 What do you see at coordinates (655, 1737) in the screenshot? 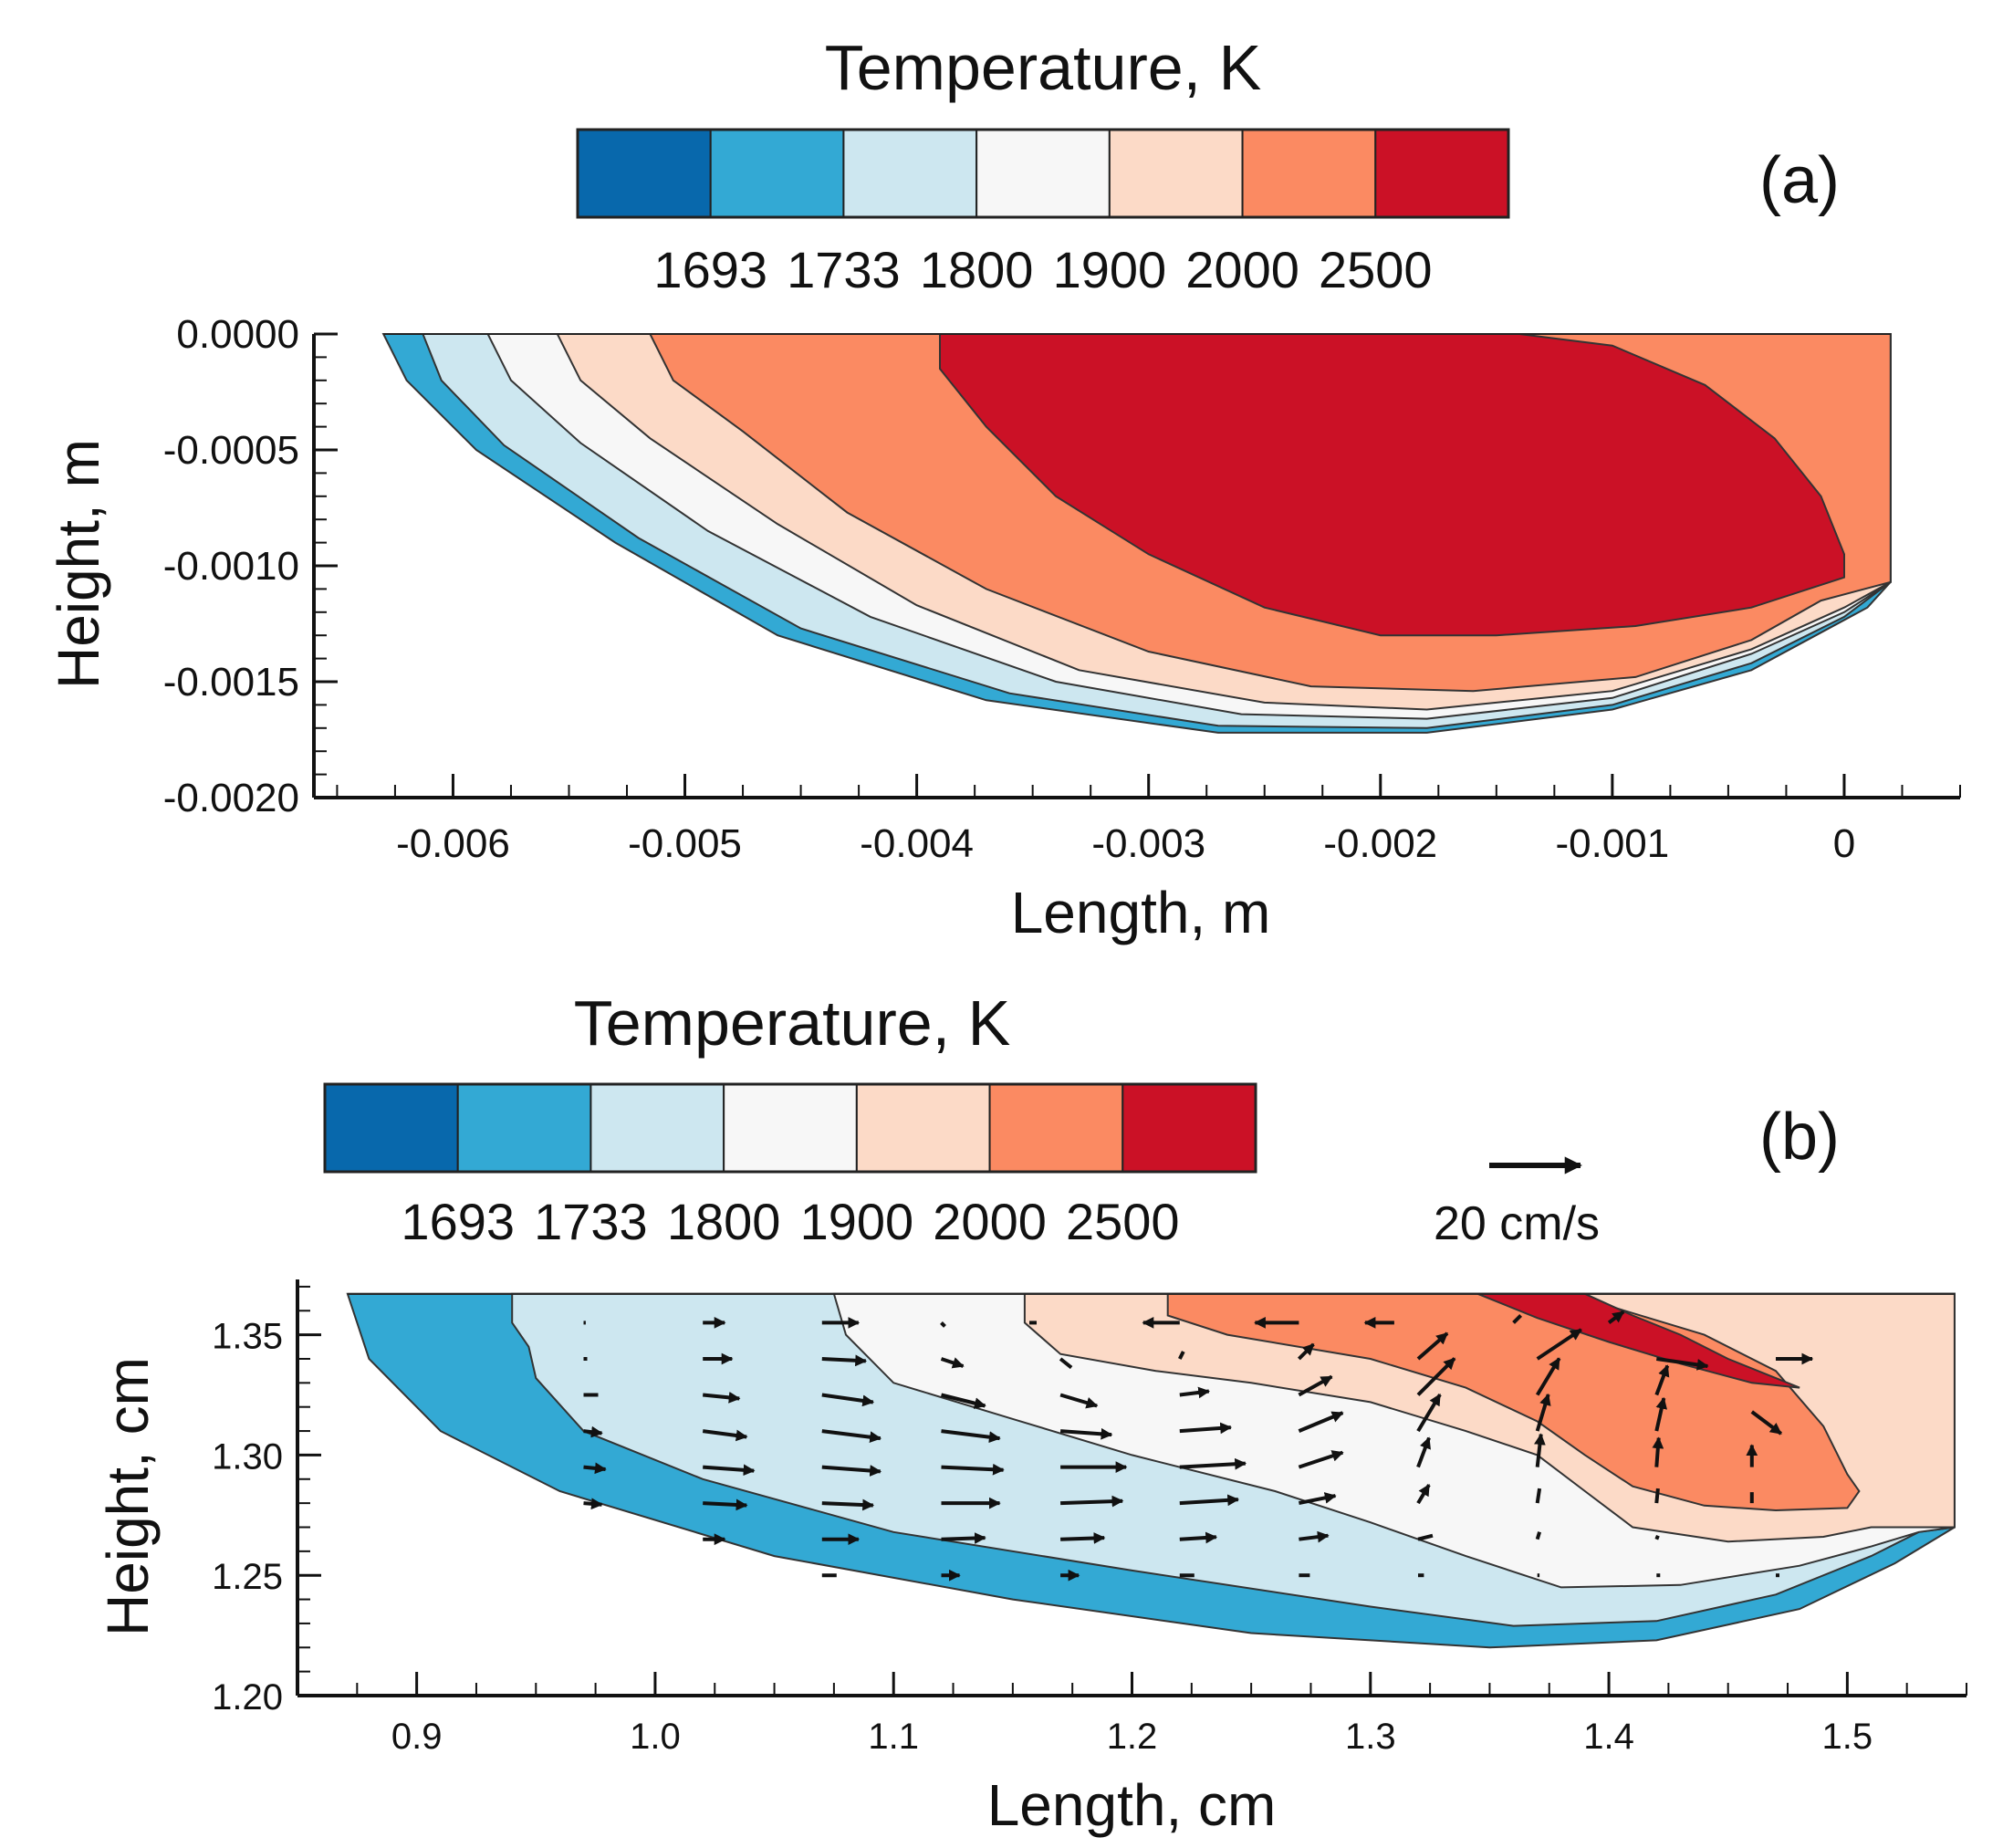
I see `x-tick-label: 1.0` at bounding box center [655, 1737].